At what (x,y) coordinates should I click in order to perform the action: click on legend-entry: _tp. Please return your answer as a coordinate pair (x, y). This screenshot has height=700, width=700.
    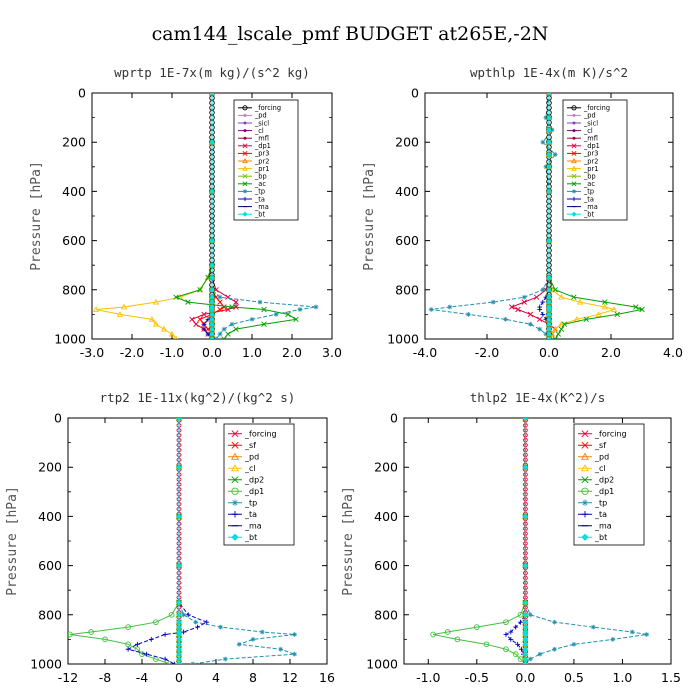
    Looking at the image, I should click on (250, 503).